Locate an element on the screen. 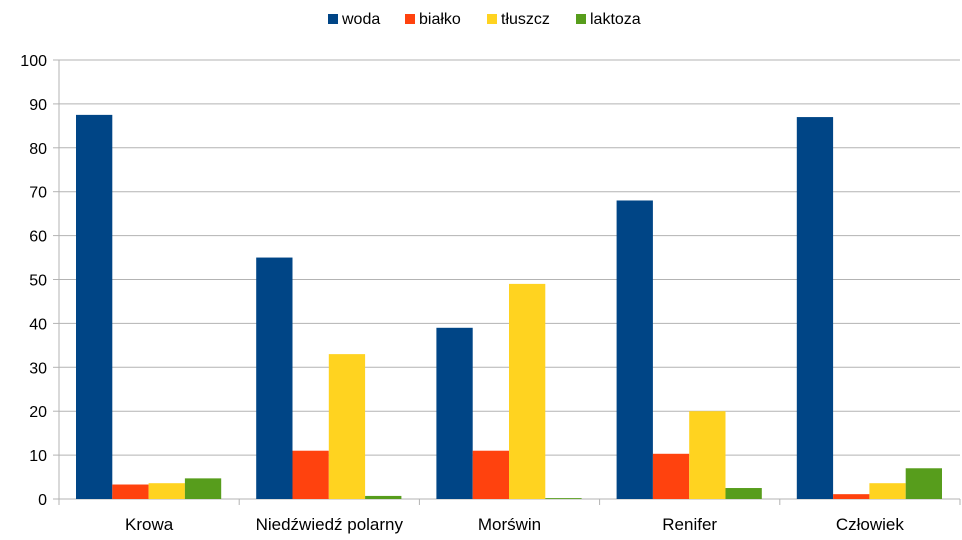 The height and width of the screenshot is (540, 962). y-tick-label: 90 is located at coordinates (38, 105).